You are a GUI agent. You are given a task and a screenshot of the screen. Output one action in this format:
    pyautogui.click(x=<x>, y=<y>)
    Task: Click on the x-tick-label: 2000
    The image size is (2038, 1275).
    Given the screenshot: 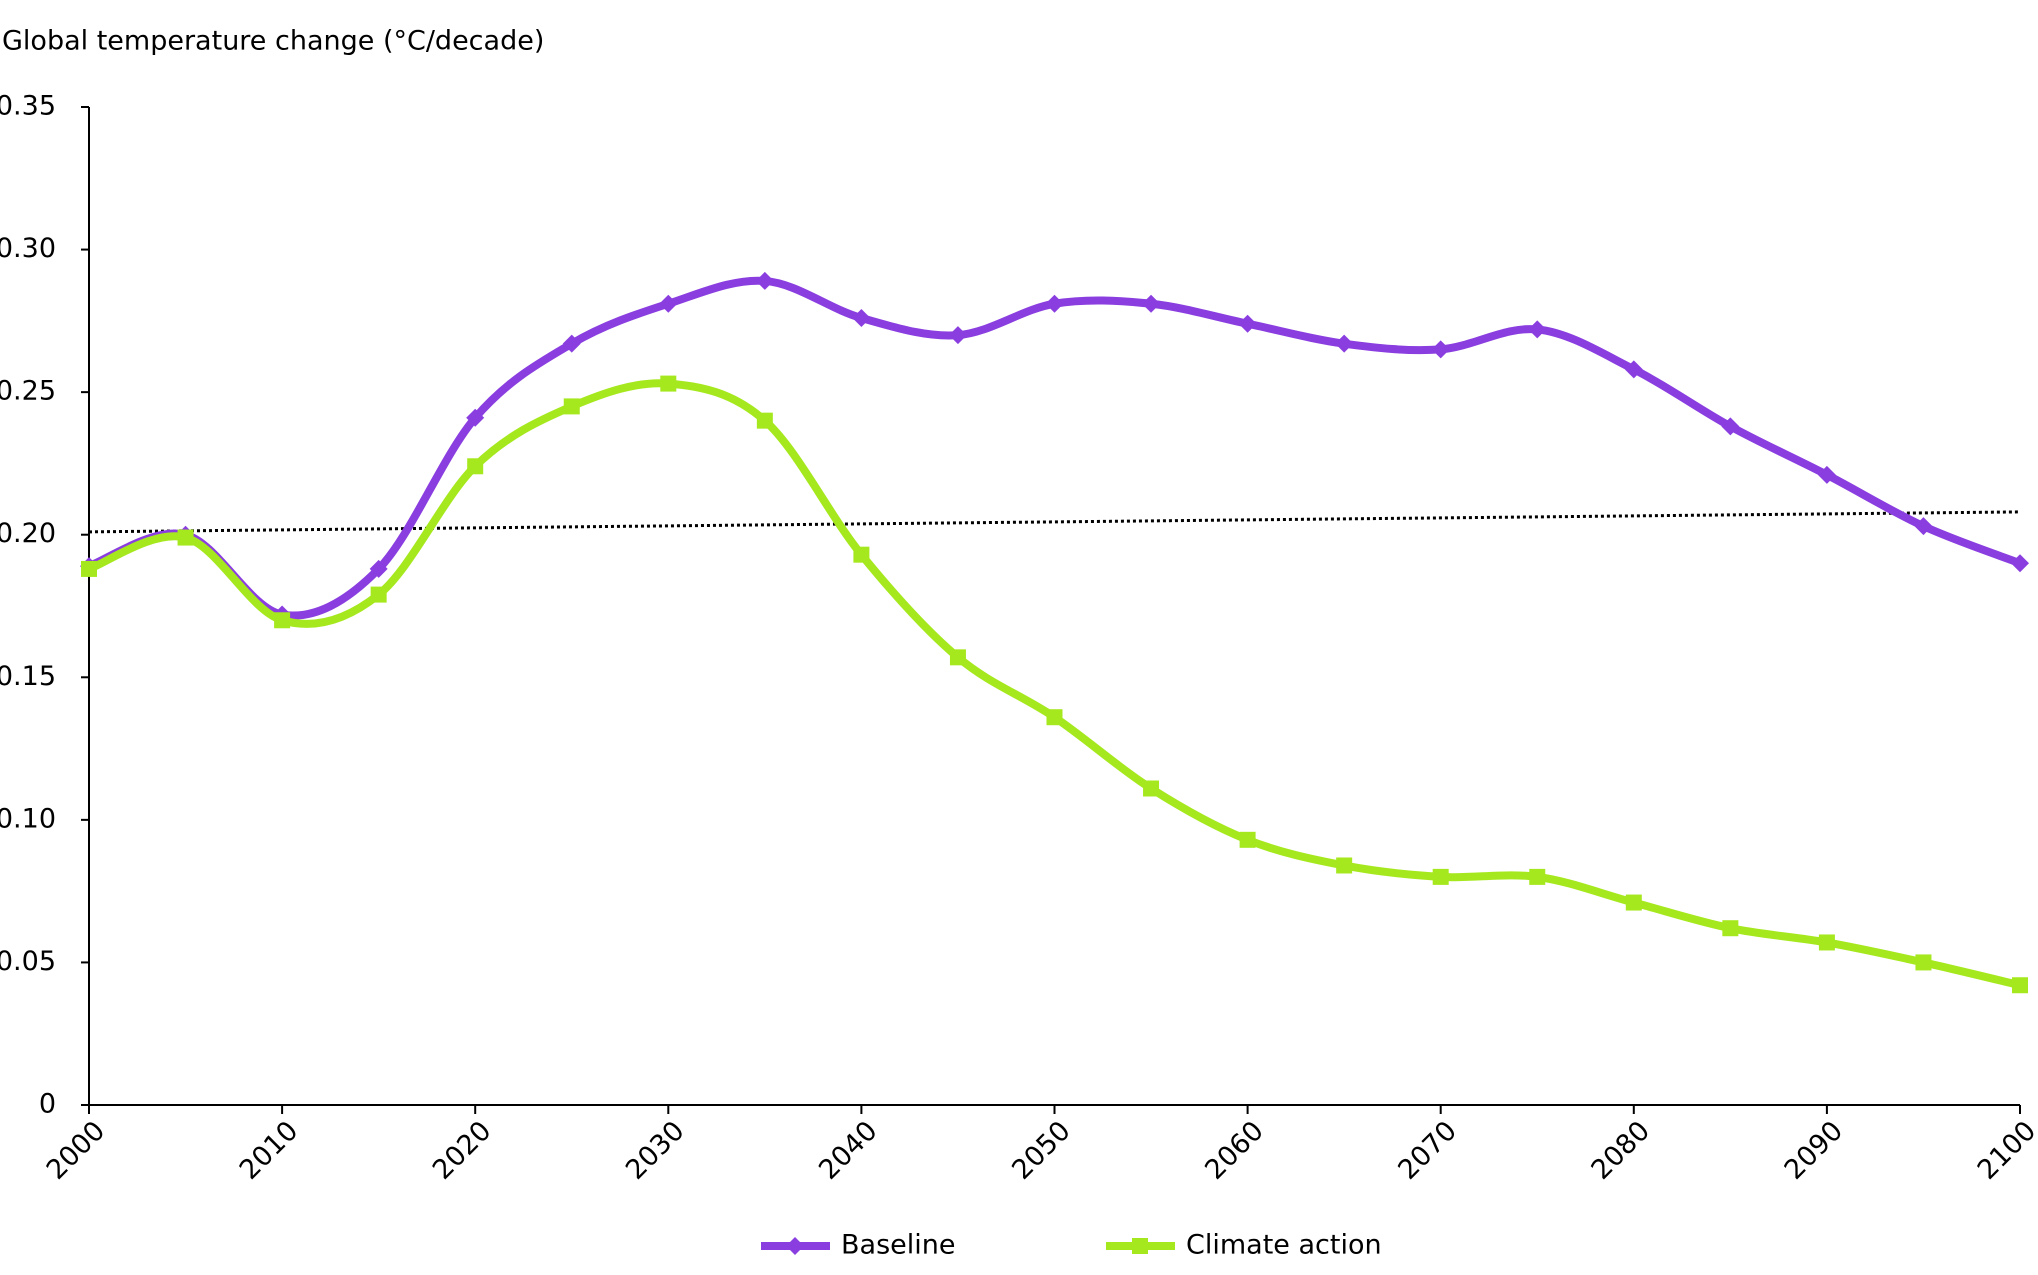 What is the action you would take?
    pyautogui.click(x=76, y=1150)
    